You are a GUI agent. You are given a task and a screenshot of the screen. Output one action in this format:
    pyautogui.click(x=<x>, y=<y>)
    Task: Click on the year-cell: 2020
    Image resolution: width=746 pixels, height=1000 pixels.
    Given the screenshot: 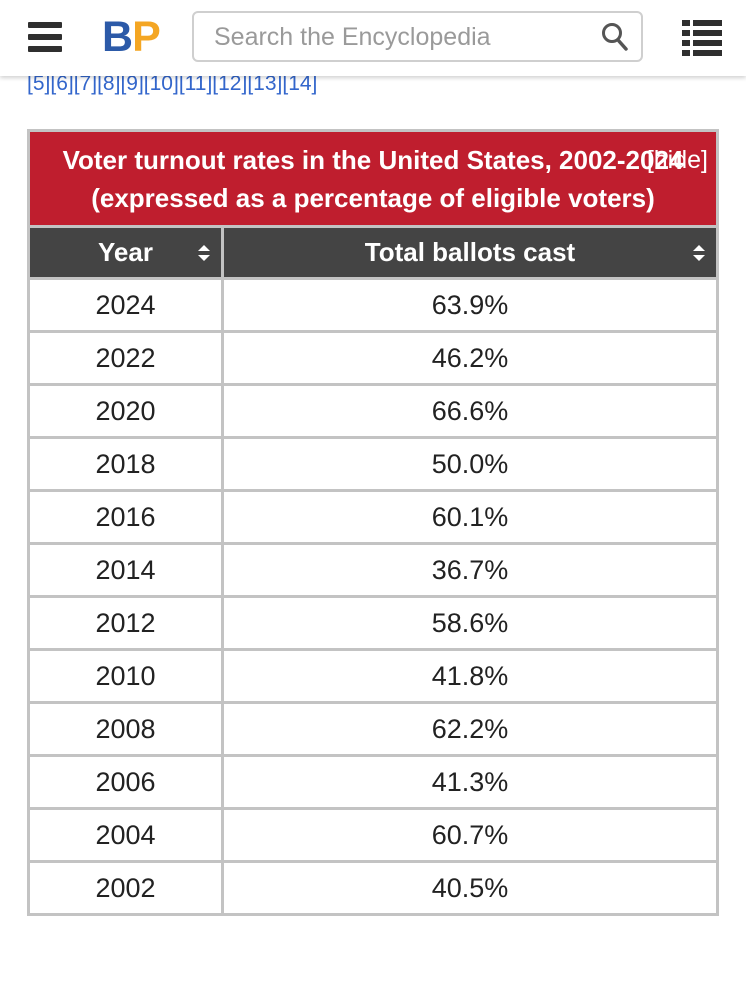 What is the action you would take?
    pyautogui.click(x=125, y=411)
    